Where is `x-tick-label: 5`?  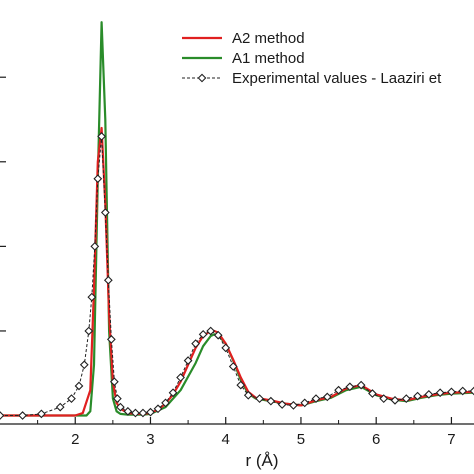
x-tick-label: 5 is located at coordinates (301, 439).